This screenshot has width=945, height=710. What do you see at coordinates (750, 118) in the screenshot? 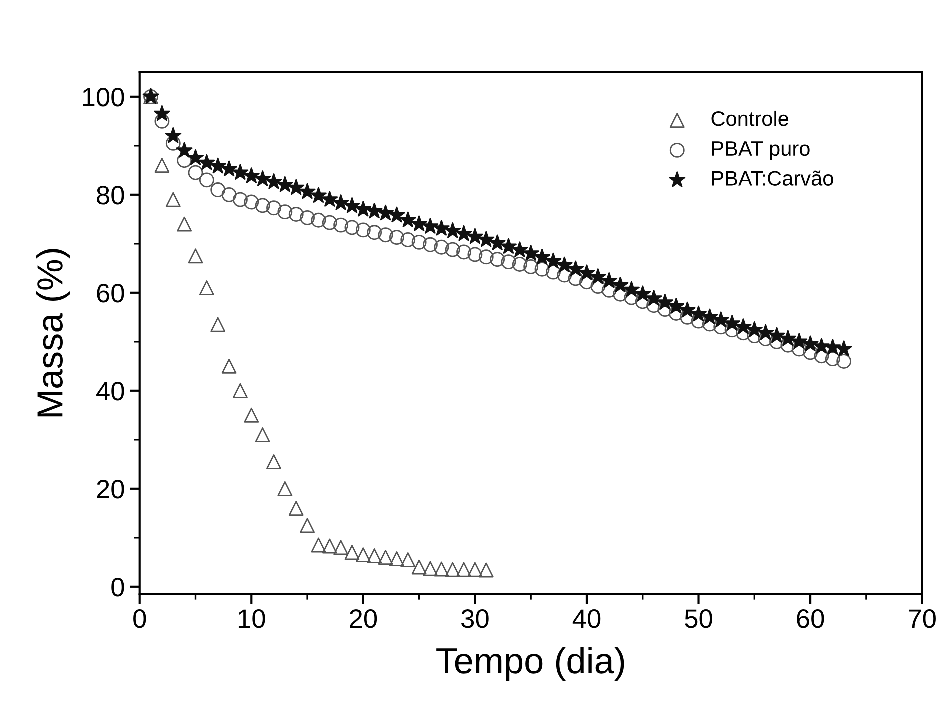
I see `legend-label: Controle` at bounding box center [750, 118].